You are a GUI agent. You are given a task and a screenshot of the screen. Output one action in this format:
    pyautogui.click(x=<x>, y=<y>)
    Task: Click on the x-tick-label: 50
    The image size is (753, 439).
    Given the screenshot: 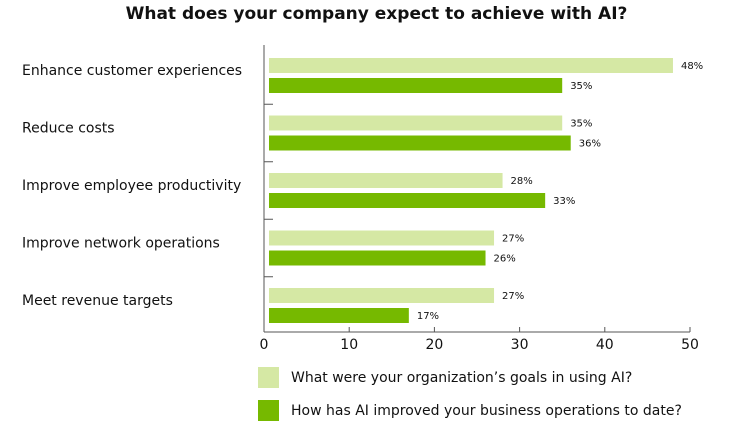 What is the action you would take?
    pyautogui.click(x=690, y=345)
    